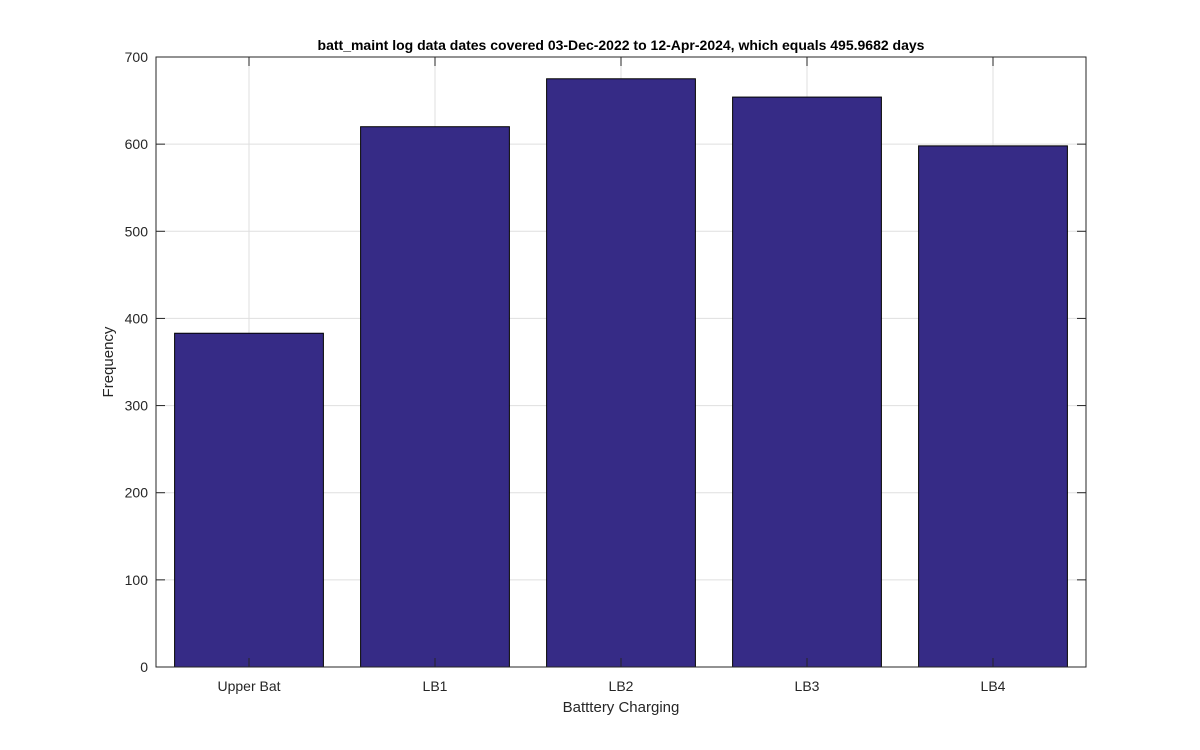  What do you see at coordinates (137, 493) in the screenshot?
I see `y-tick-label: 200` at bounding box center [137, 493].